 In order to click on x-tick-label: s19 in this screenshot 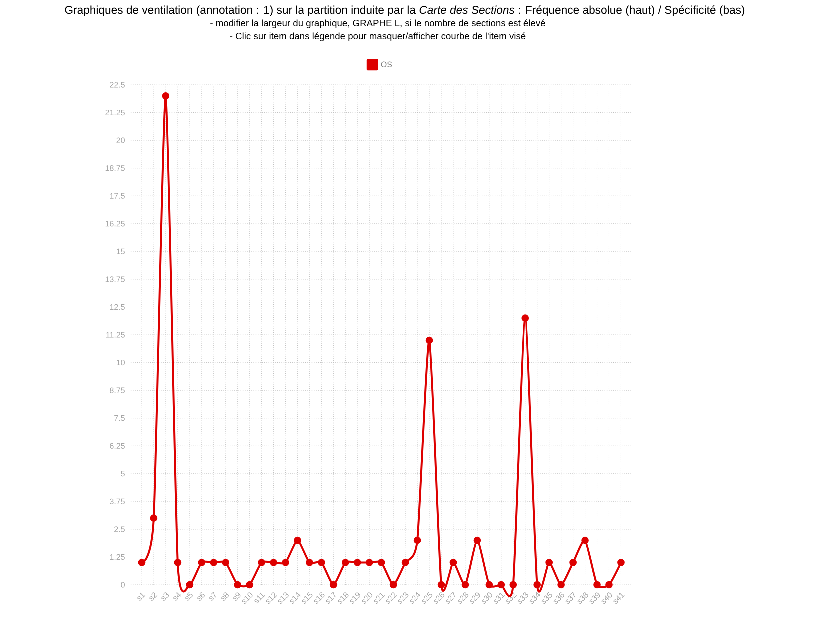, I will do `click(355, 598)`.